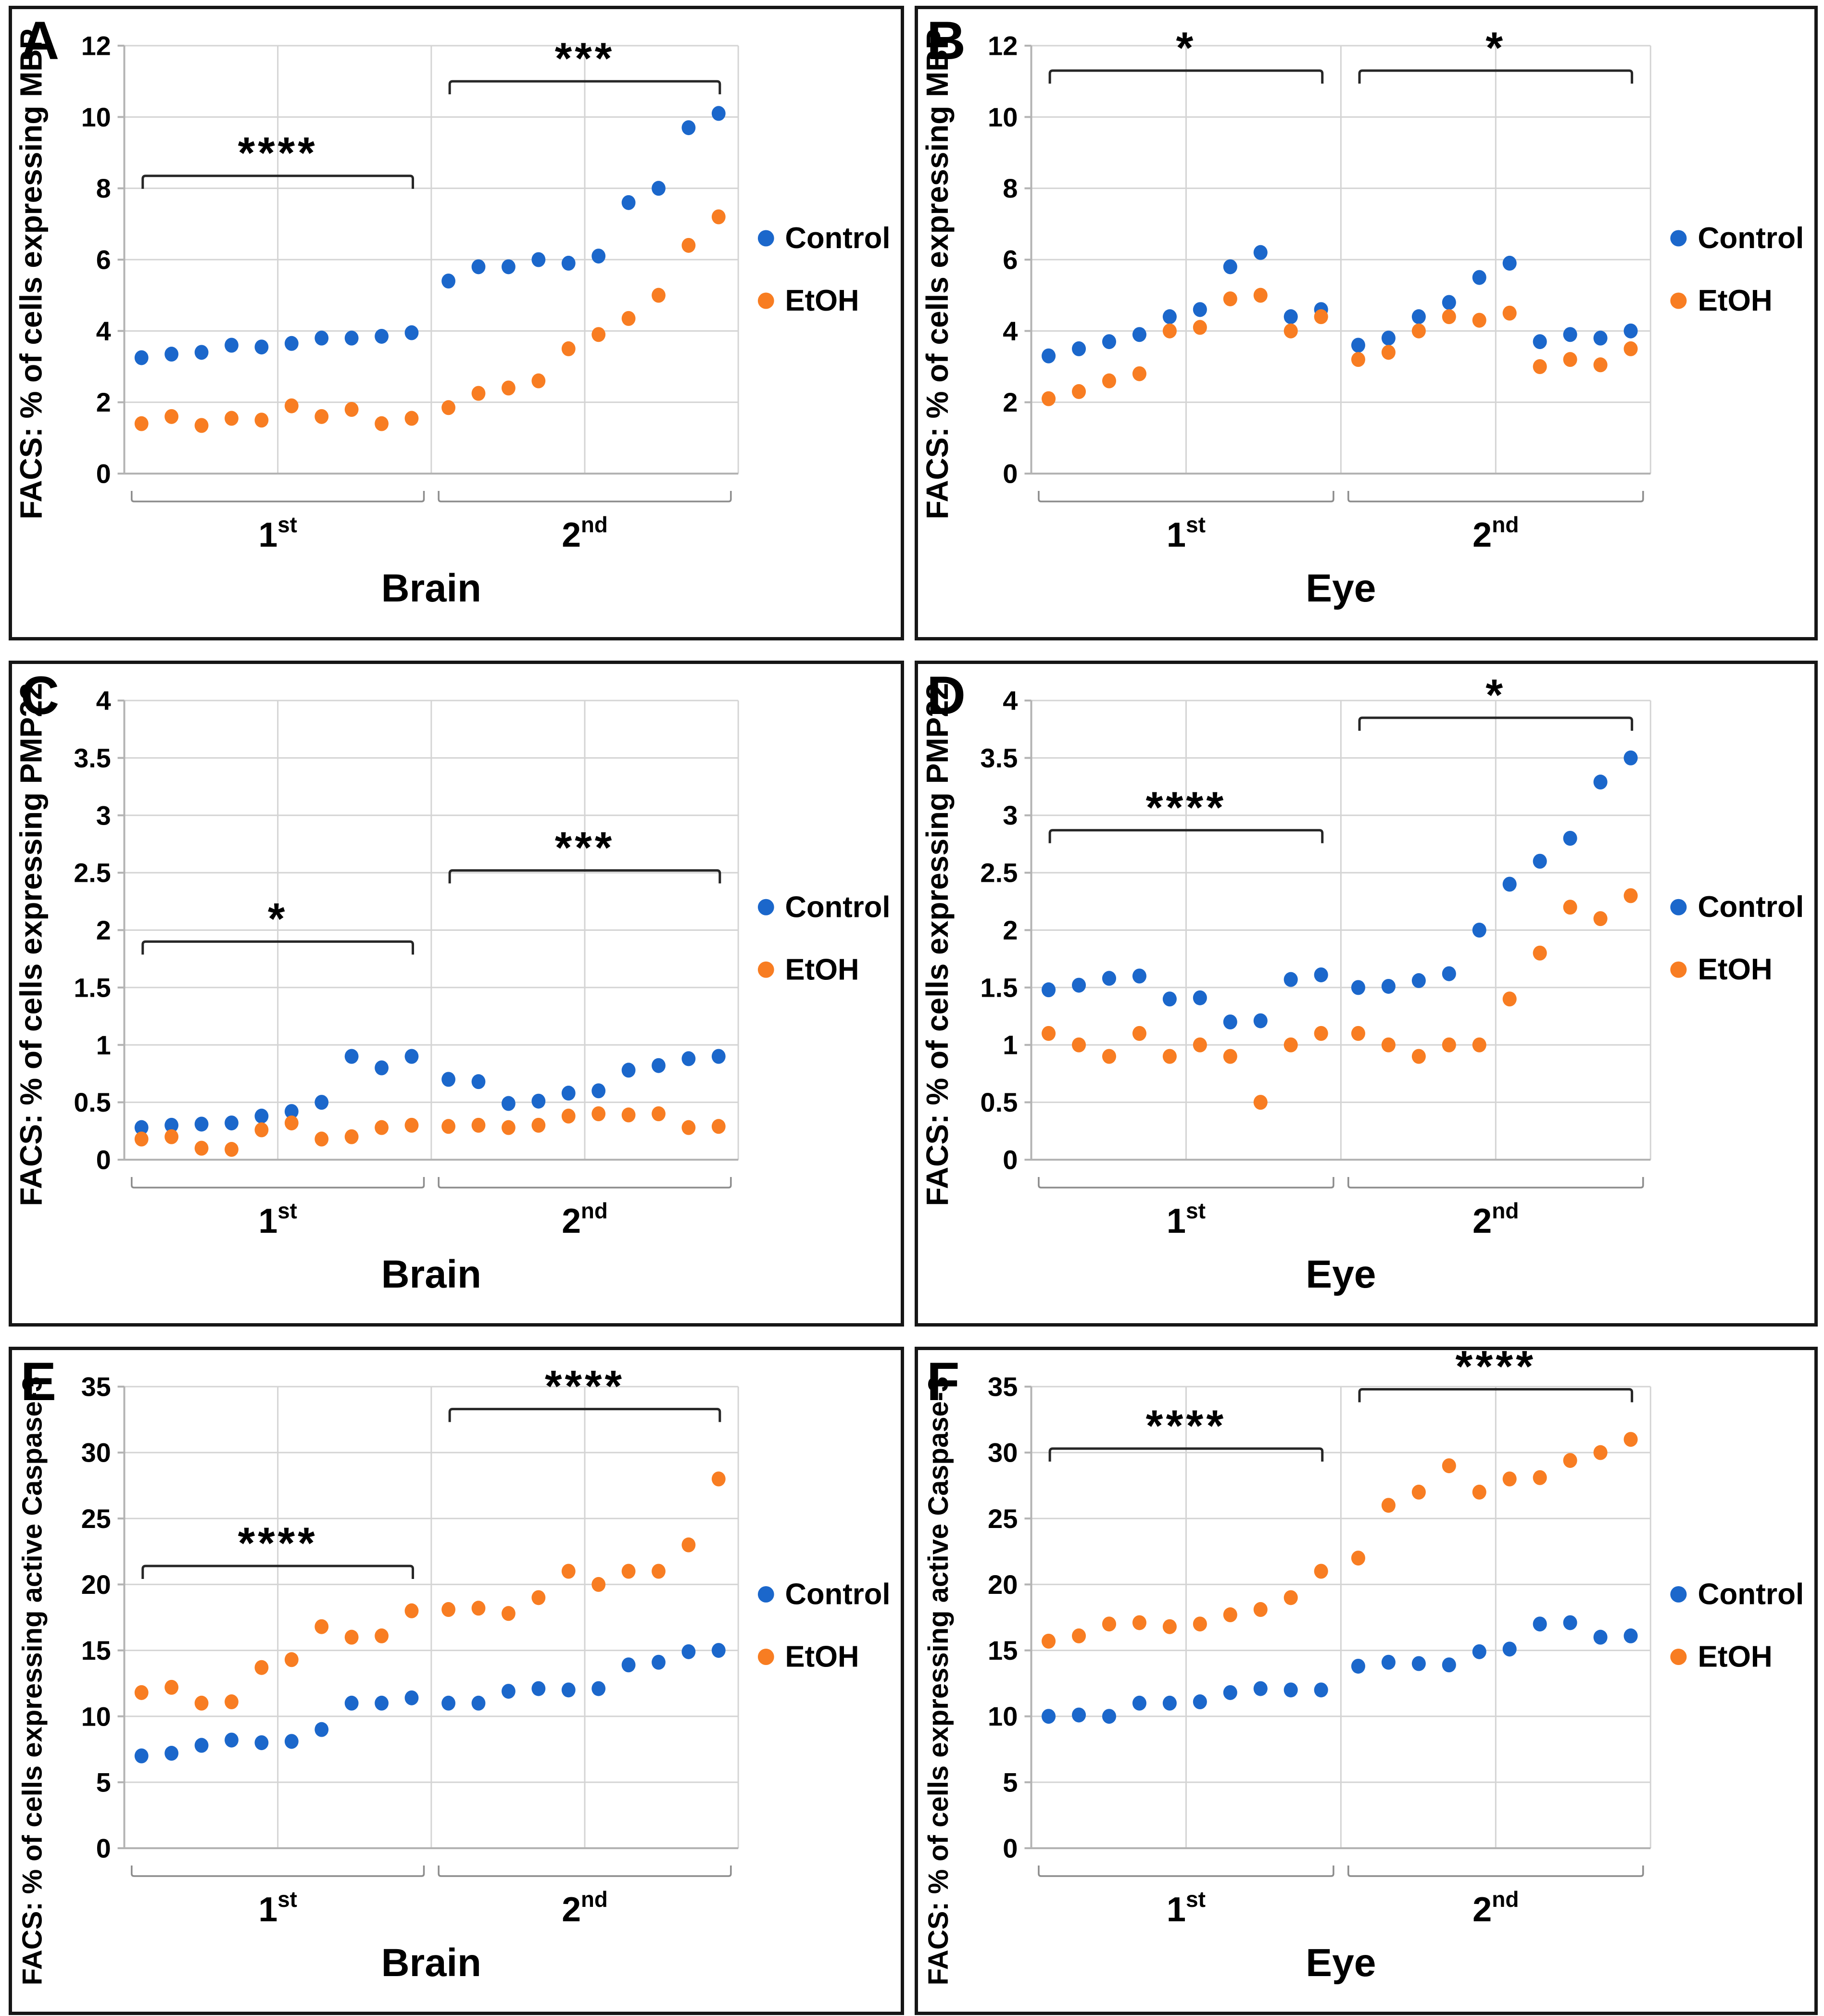 Image resolution: width=1824 pixels, height=2016 pixels. Describe the element at coordinates (38, 1382) in the screenshot. I see `panel-letter: E` at that location.